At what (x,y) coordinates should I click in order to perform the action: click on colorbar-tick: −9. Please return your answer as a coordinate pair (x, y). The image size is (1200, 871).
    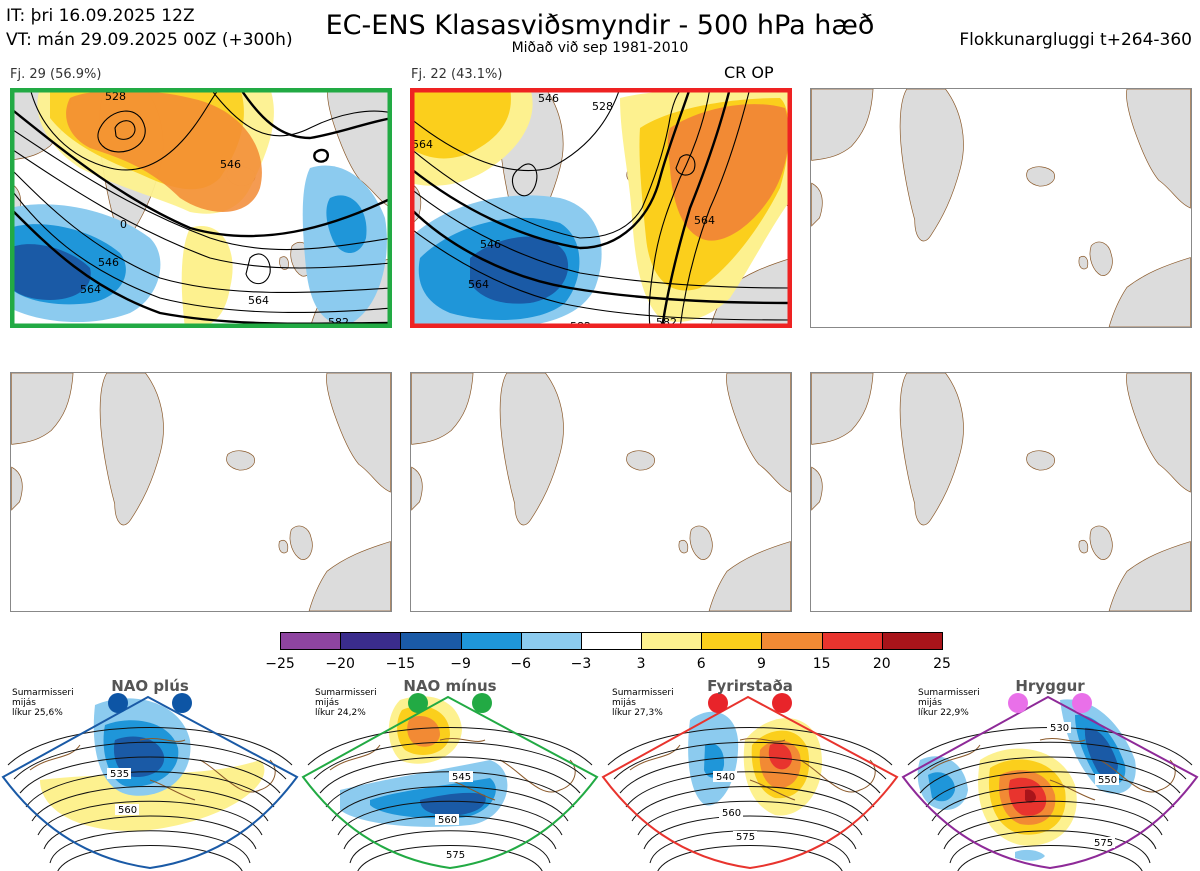
    Looking at the image, I should click on (460, 664).